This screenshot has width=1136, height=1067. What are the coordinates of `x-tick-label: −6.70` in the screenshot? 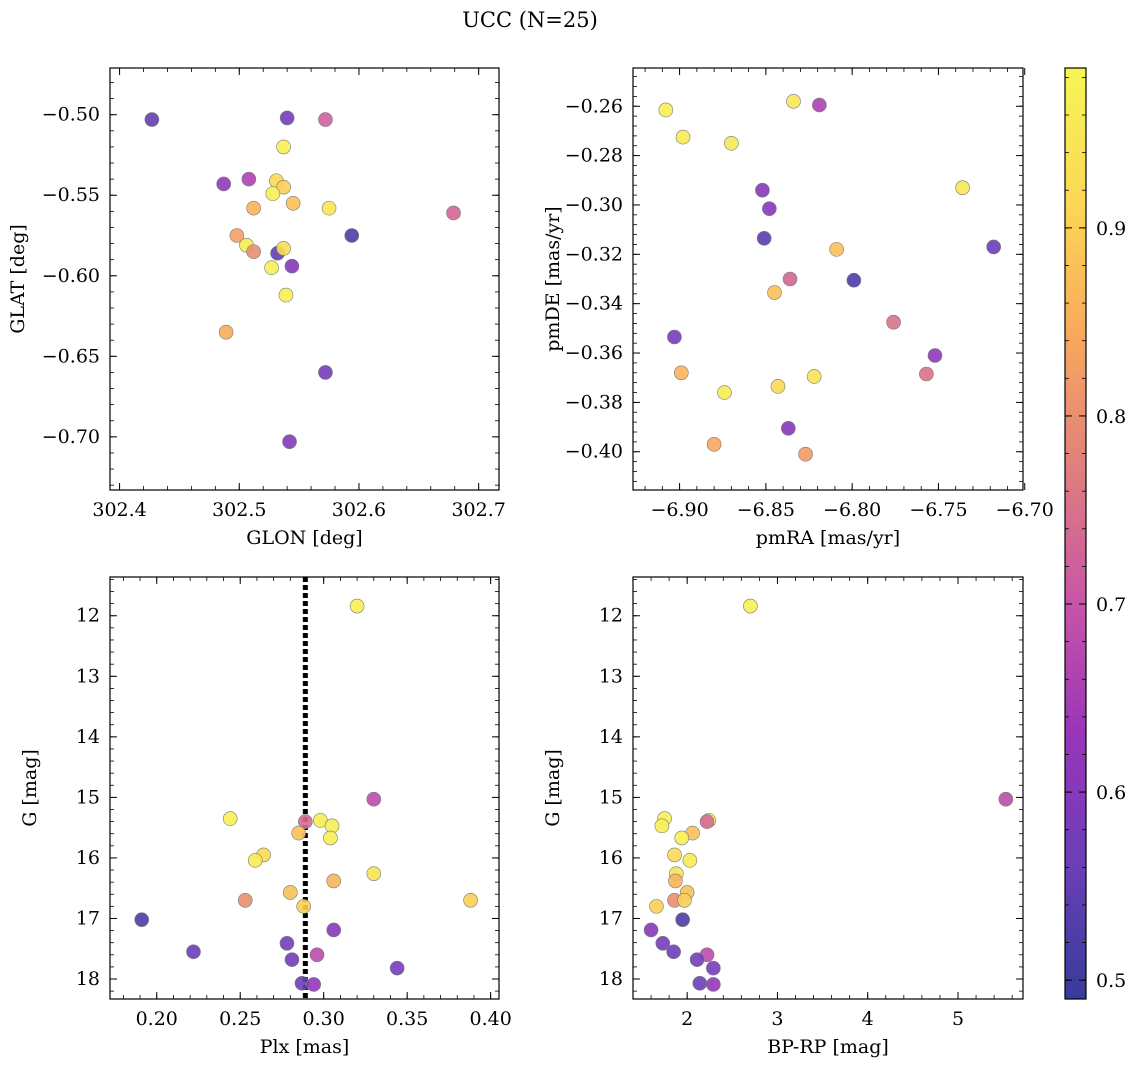 It's located at (1025, 510).